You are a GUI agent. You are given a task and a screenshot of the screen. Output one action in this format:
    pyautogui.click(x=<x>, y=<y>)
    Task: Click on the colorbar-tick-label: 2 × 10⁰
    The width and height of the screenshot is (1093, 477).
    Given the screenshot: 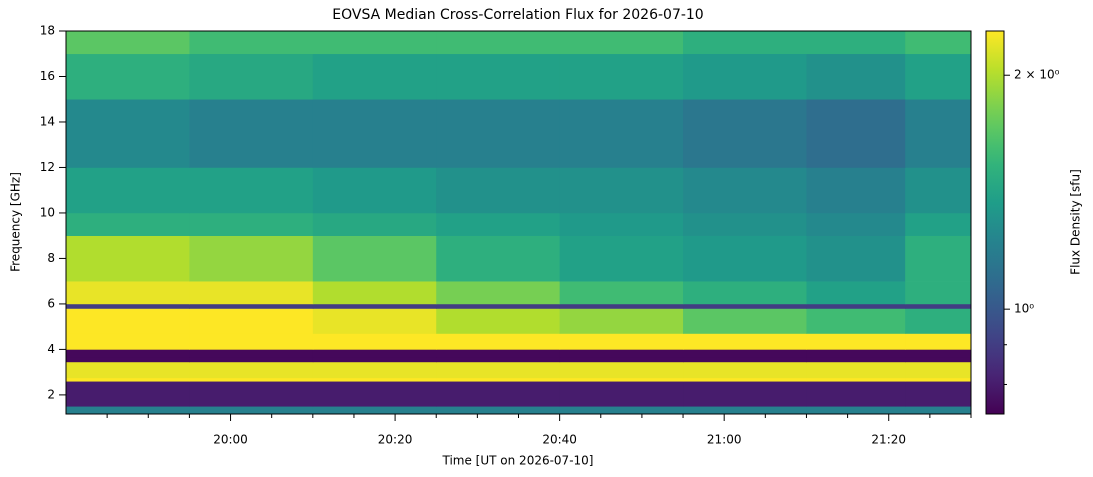 What is the action you would take?
    pyautogui.click(x=1037, y=75)
    